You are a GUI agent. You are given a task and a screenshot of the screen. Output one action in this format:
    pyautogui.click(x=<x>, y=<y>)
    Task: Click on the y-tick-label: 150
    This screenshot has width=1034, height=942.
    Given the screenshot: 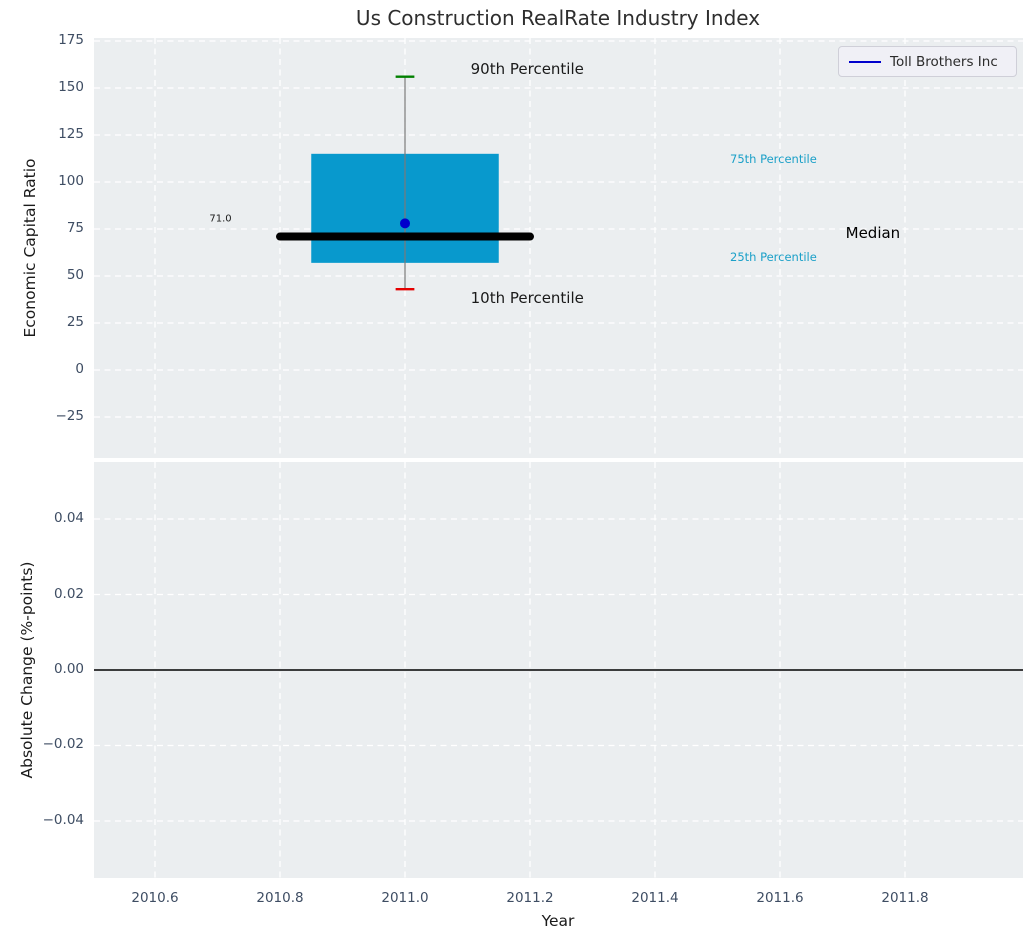 What is the action you would take?
    pyautogui.click(x=71, y=87)
    